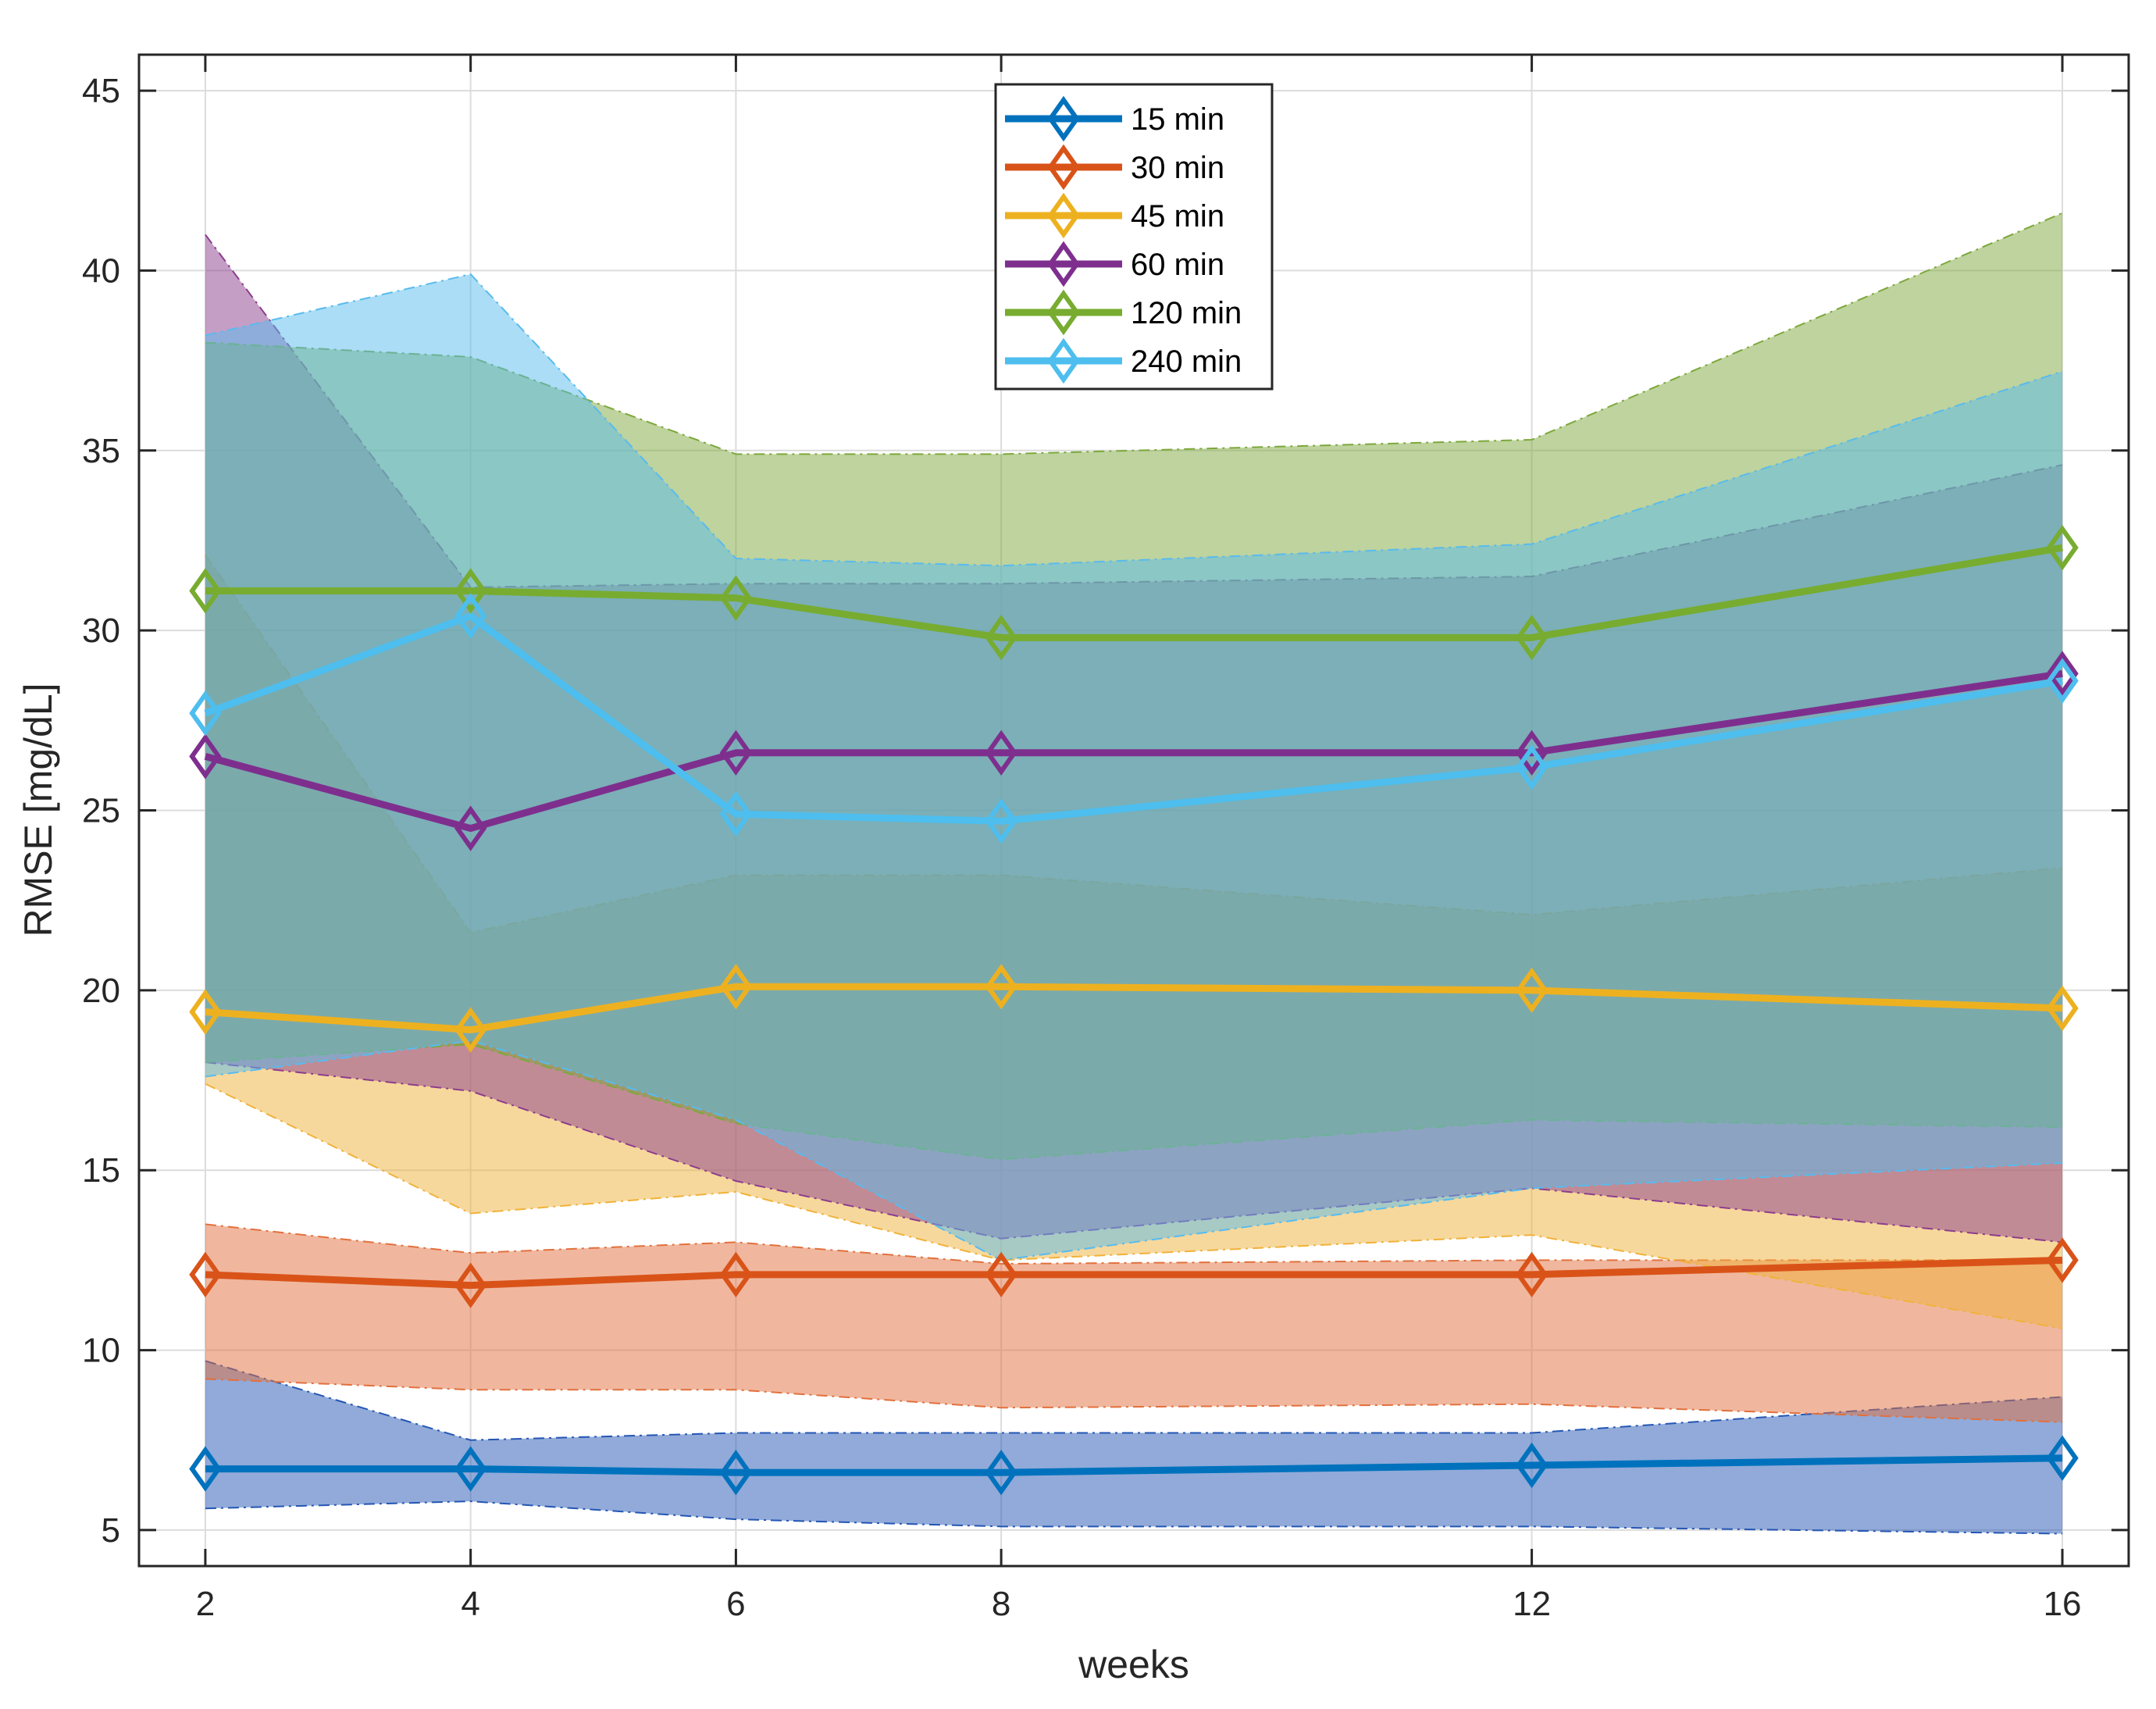  Describe the element at coordinates (1134, 1517) in the screenshot. I see `band-lower-edge-15-min` at that location.